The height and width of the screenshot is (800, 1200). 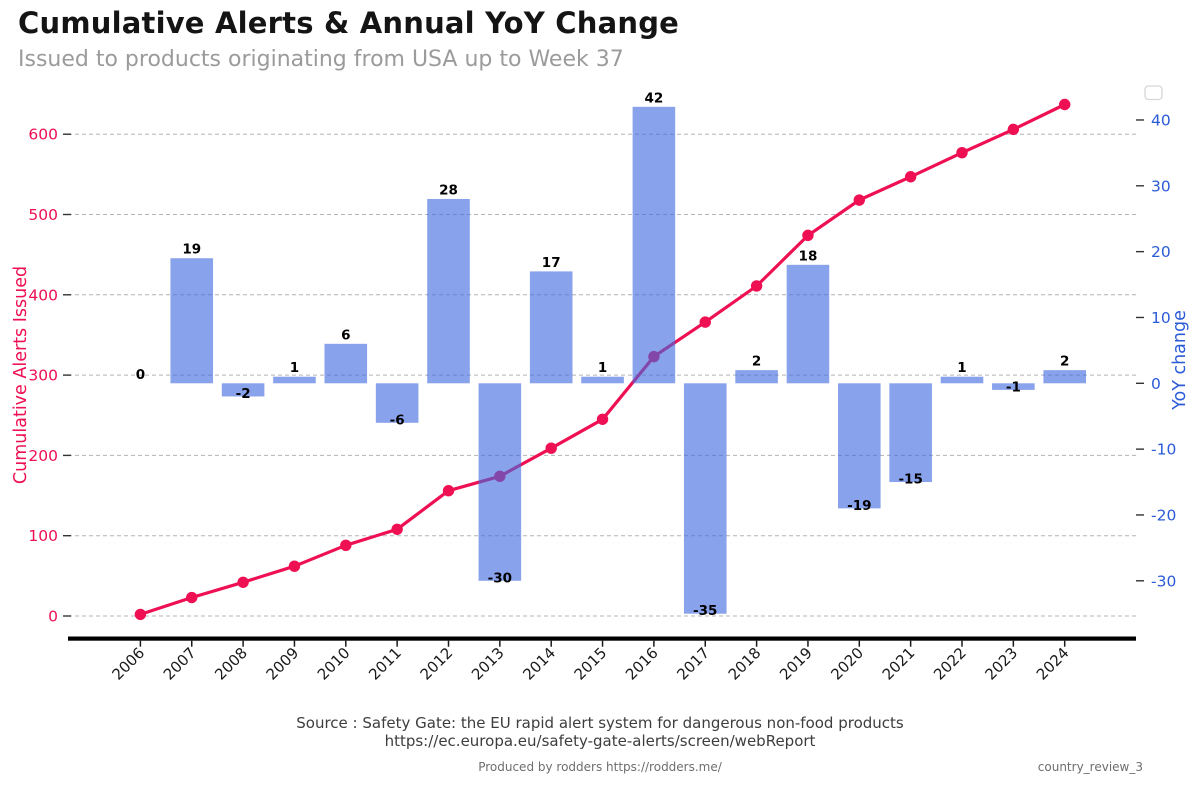 I want to click on produced-by-text: Produced by rodders https://rodders.me/, so click(x=600, y=767).